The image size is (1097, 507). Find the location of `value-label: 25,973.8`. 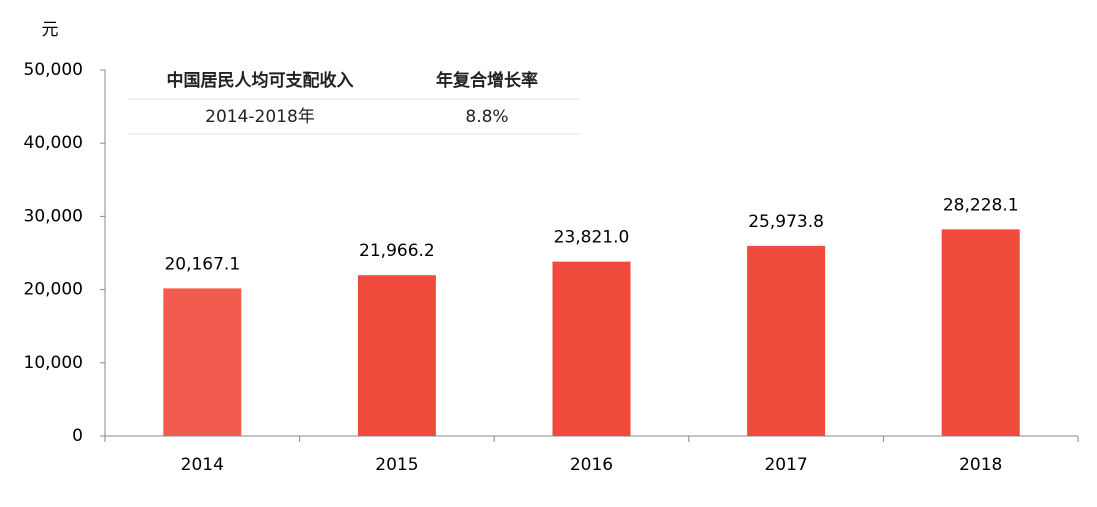

value-label: 25,973.8 is located at coordinates (786, 222).